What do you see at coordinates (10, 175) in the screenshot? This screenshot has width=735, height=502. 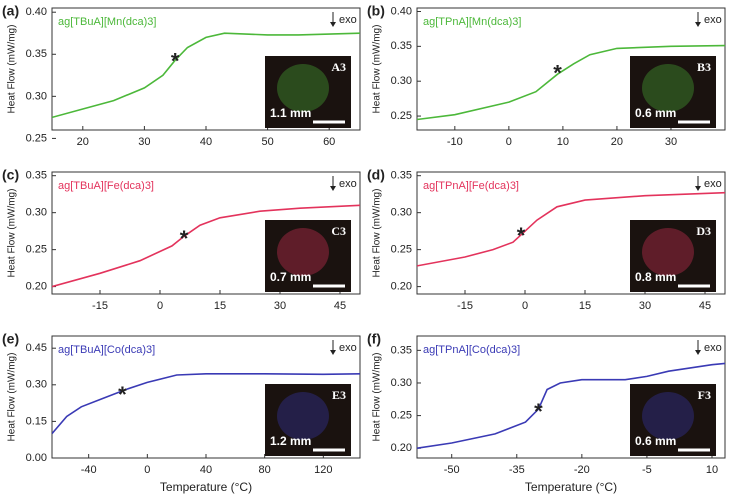 I see `panel-label: (c)` at bounding box center [10, 175].